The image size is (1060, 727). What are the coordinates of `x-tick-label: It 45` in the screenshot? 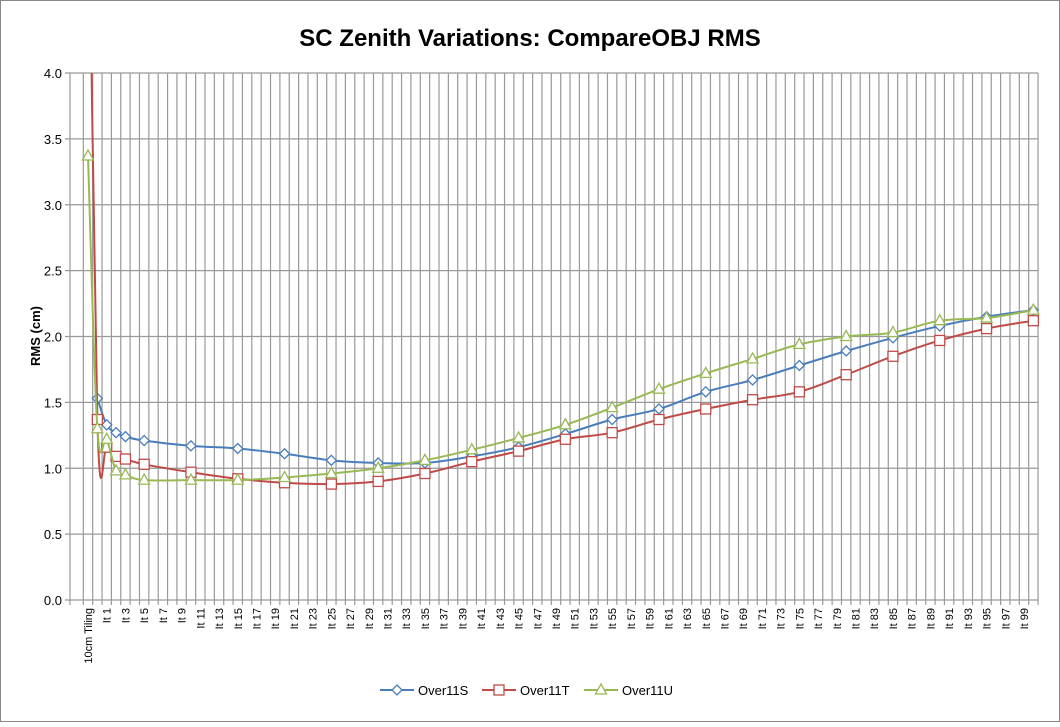 It's located at (520, 618).